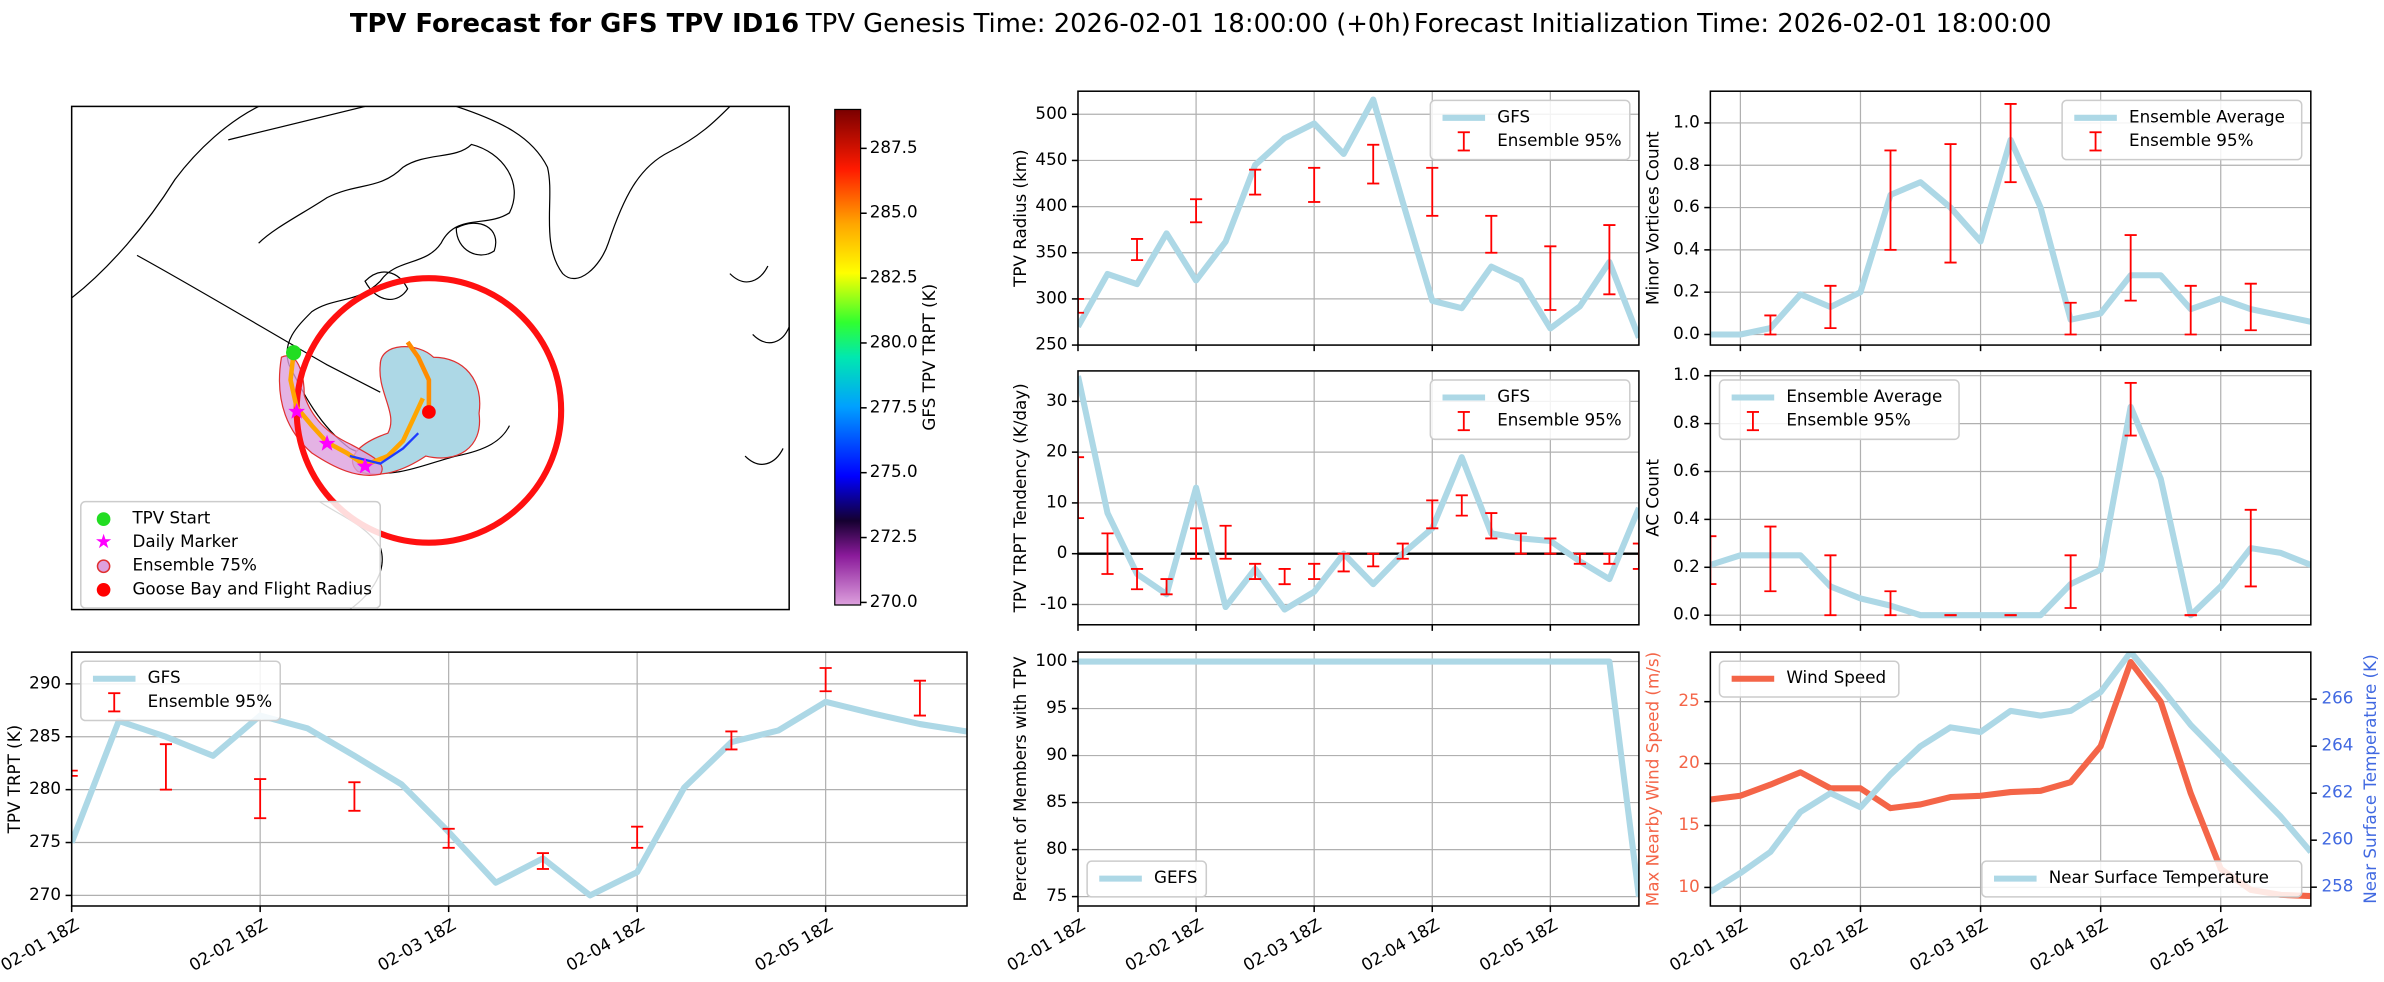 This screenshot has width=2384, height=982. I want to click on y-tick-label: 85, so click(1056, 801).